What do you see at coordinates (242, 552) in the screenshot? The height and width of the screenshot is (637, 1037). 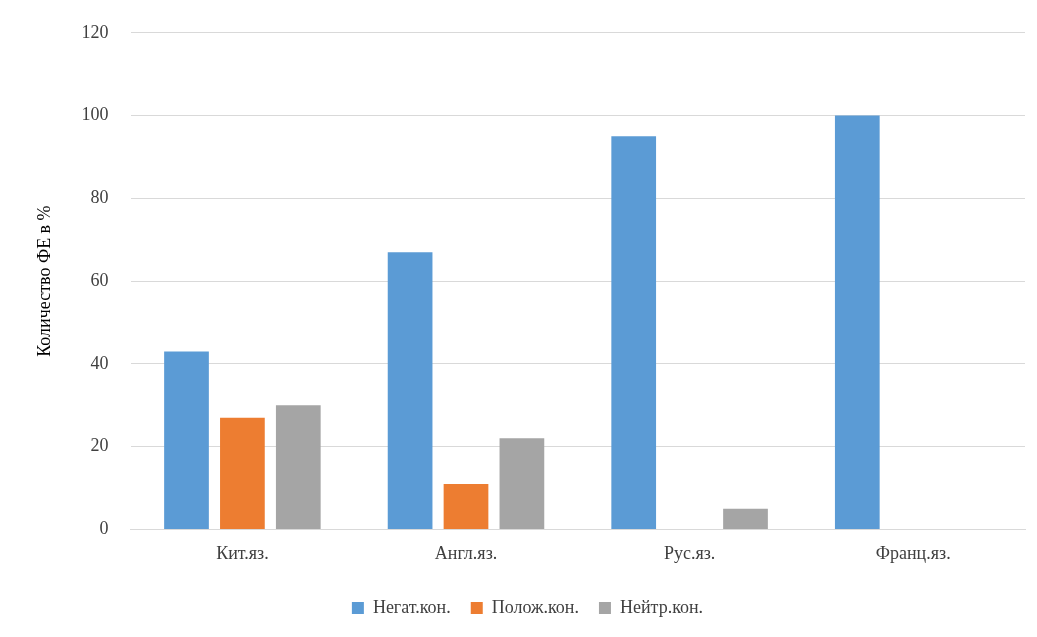 I see `x-tick-label: Кит.яз.` at bounding box center [242, 552].